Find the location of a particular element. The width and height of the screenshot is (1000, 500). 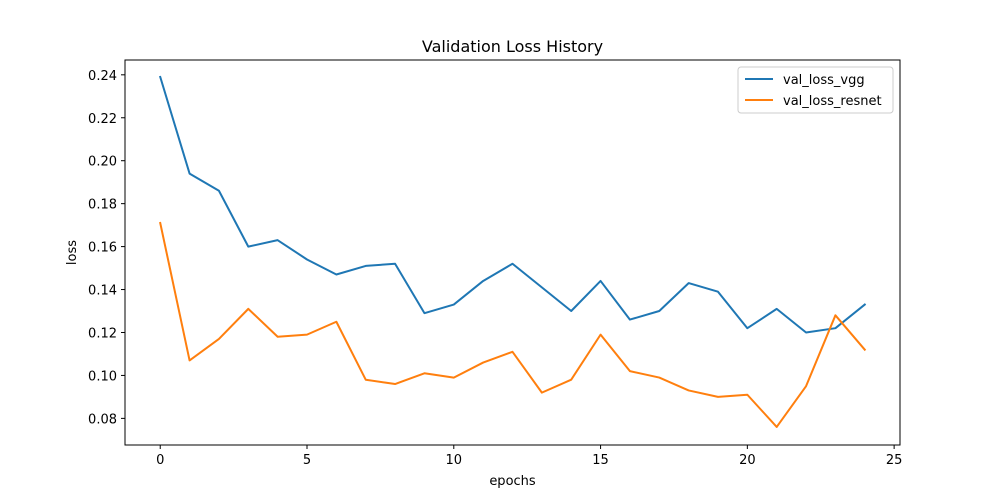

y-tick-label: 0.22 is located at coordinates (102, 119).